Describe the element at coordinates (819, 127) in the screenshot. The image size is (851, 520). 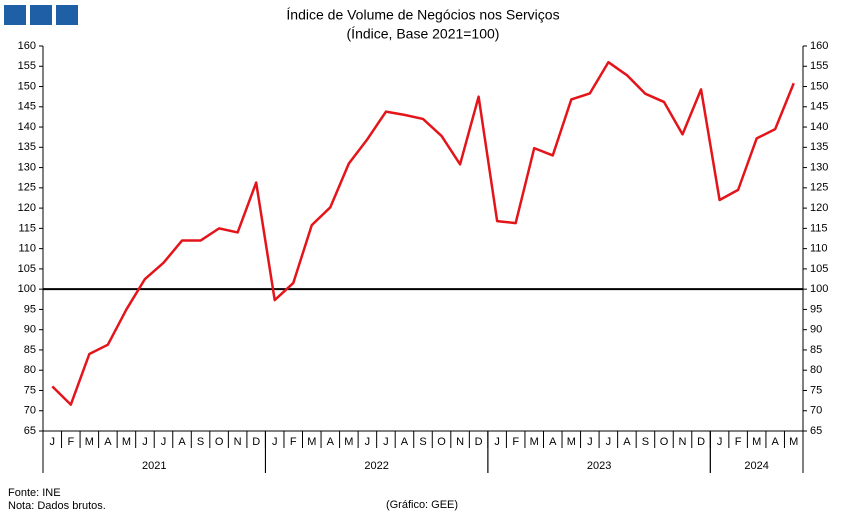
I see `y2-tick-label: 140` at that location.